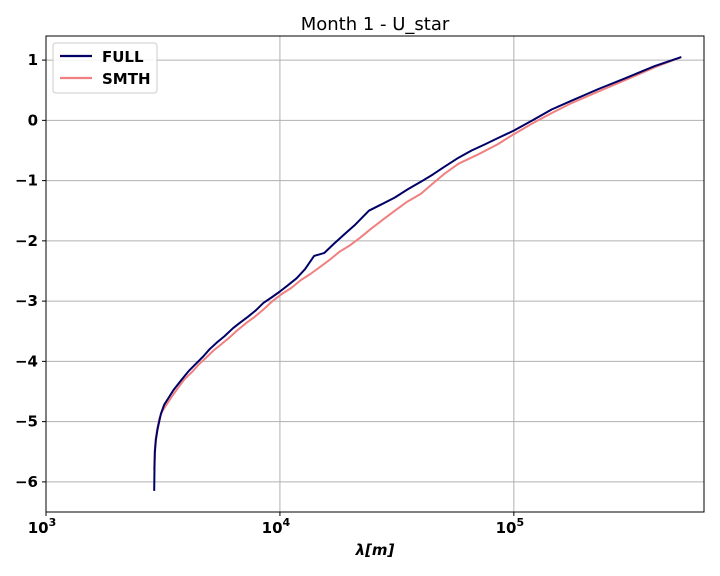  What do you see at coordinates (33, 120) in the screenshot?
I see `y-tick-label: 0` at bounding box center [33, 120].